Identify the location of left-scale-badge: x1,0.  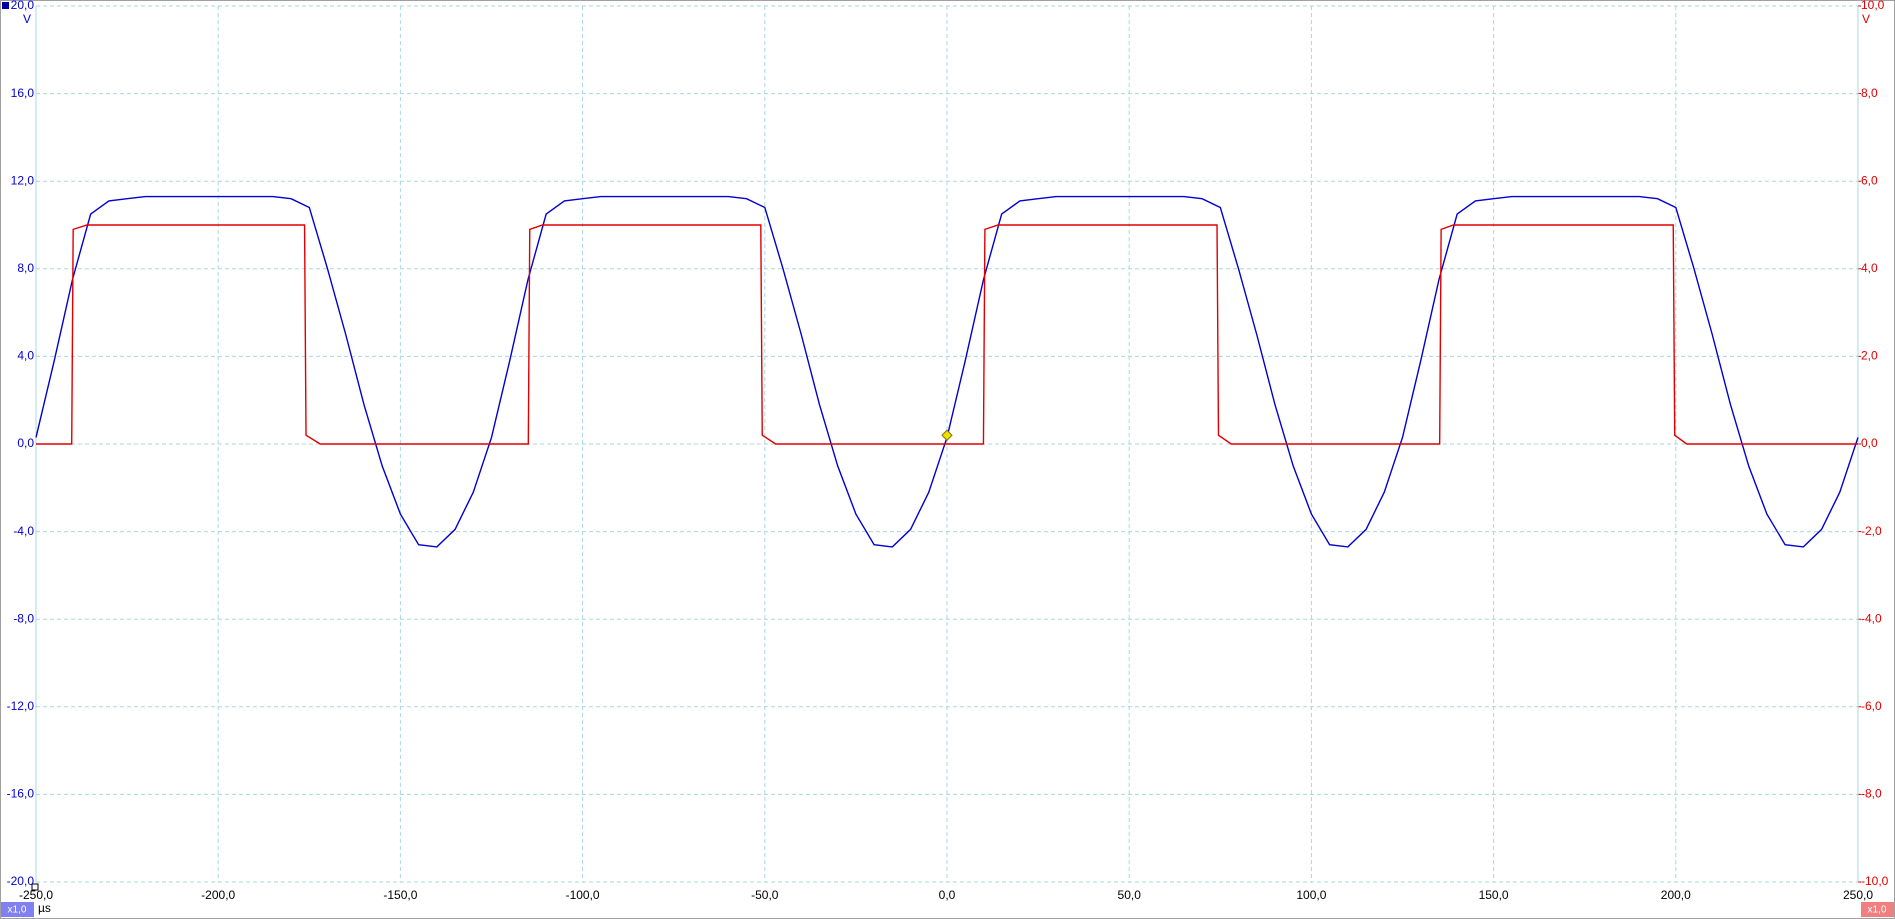
(17, 910).